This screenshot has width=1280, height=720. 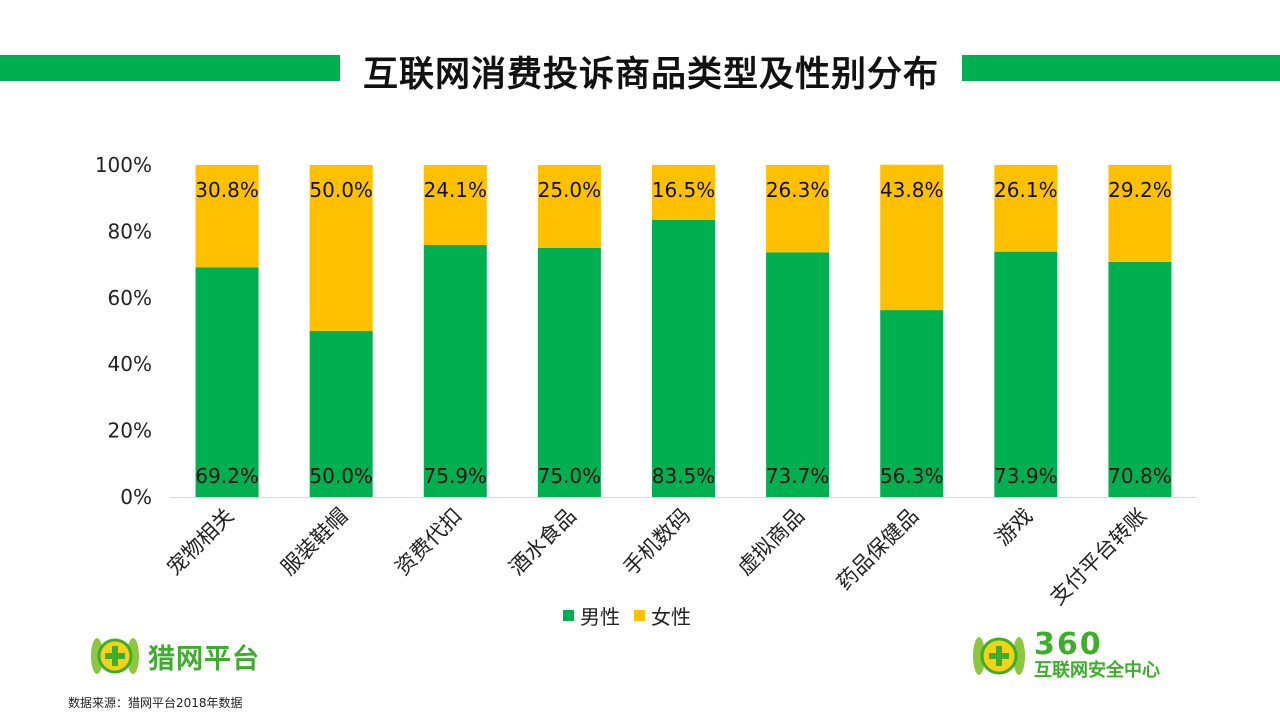 What do you see at coordinates (204, 659) in the screenshot?
I see `liewang-logo-text: 猎网平台` at bounding box center [204, 659].